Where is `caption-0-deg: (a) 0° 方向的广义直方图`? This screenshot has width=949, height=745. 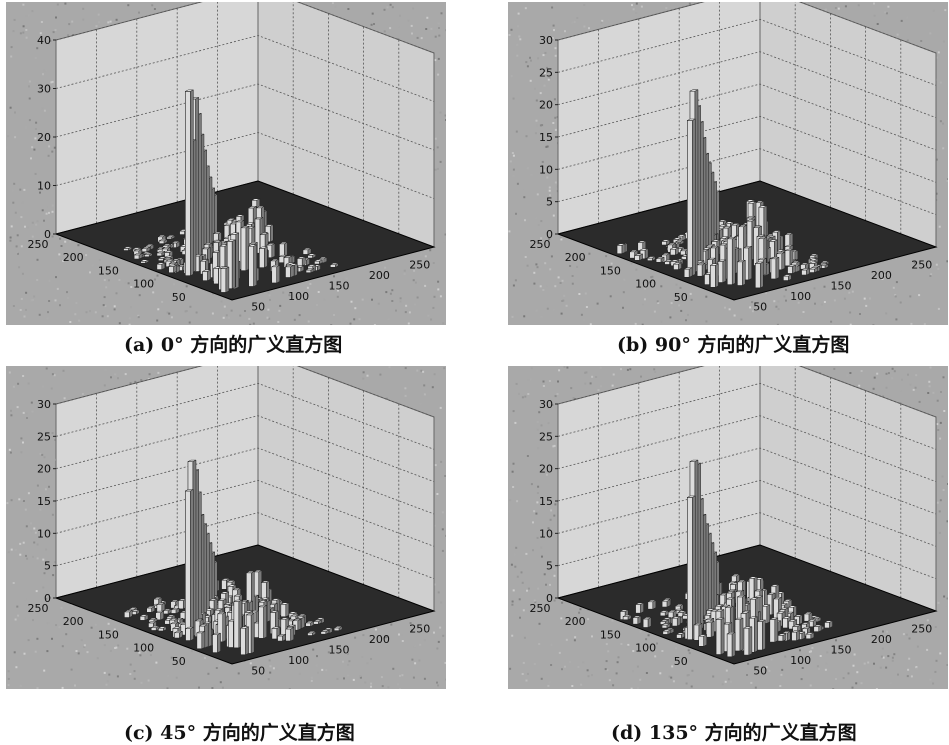
caption-0-deg: (a) 0° 方向的广义直方图 is located at coordinates (233, 343).